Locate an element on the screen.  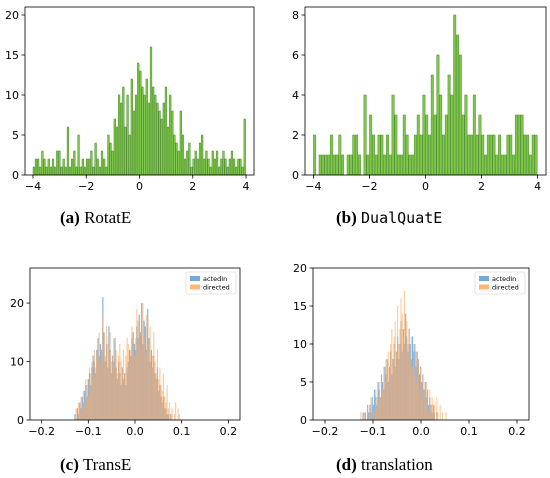
series-bins-b is located at coordinates (425, 95).